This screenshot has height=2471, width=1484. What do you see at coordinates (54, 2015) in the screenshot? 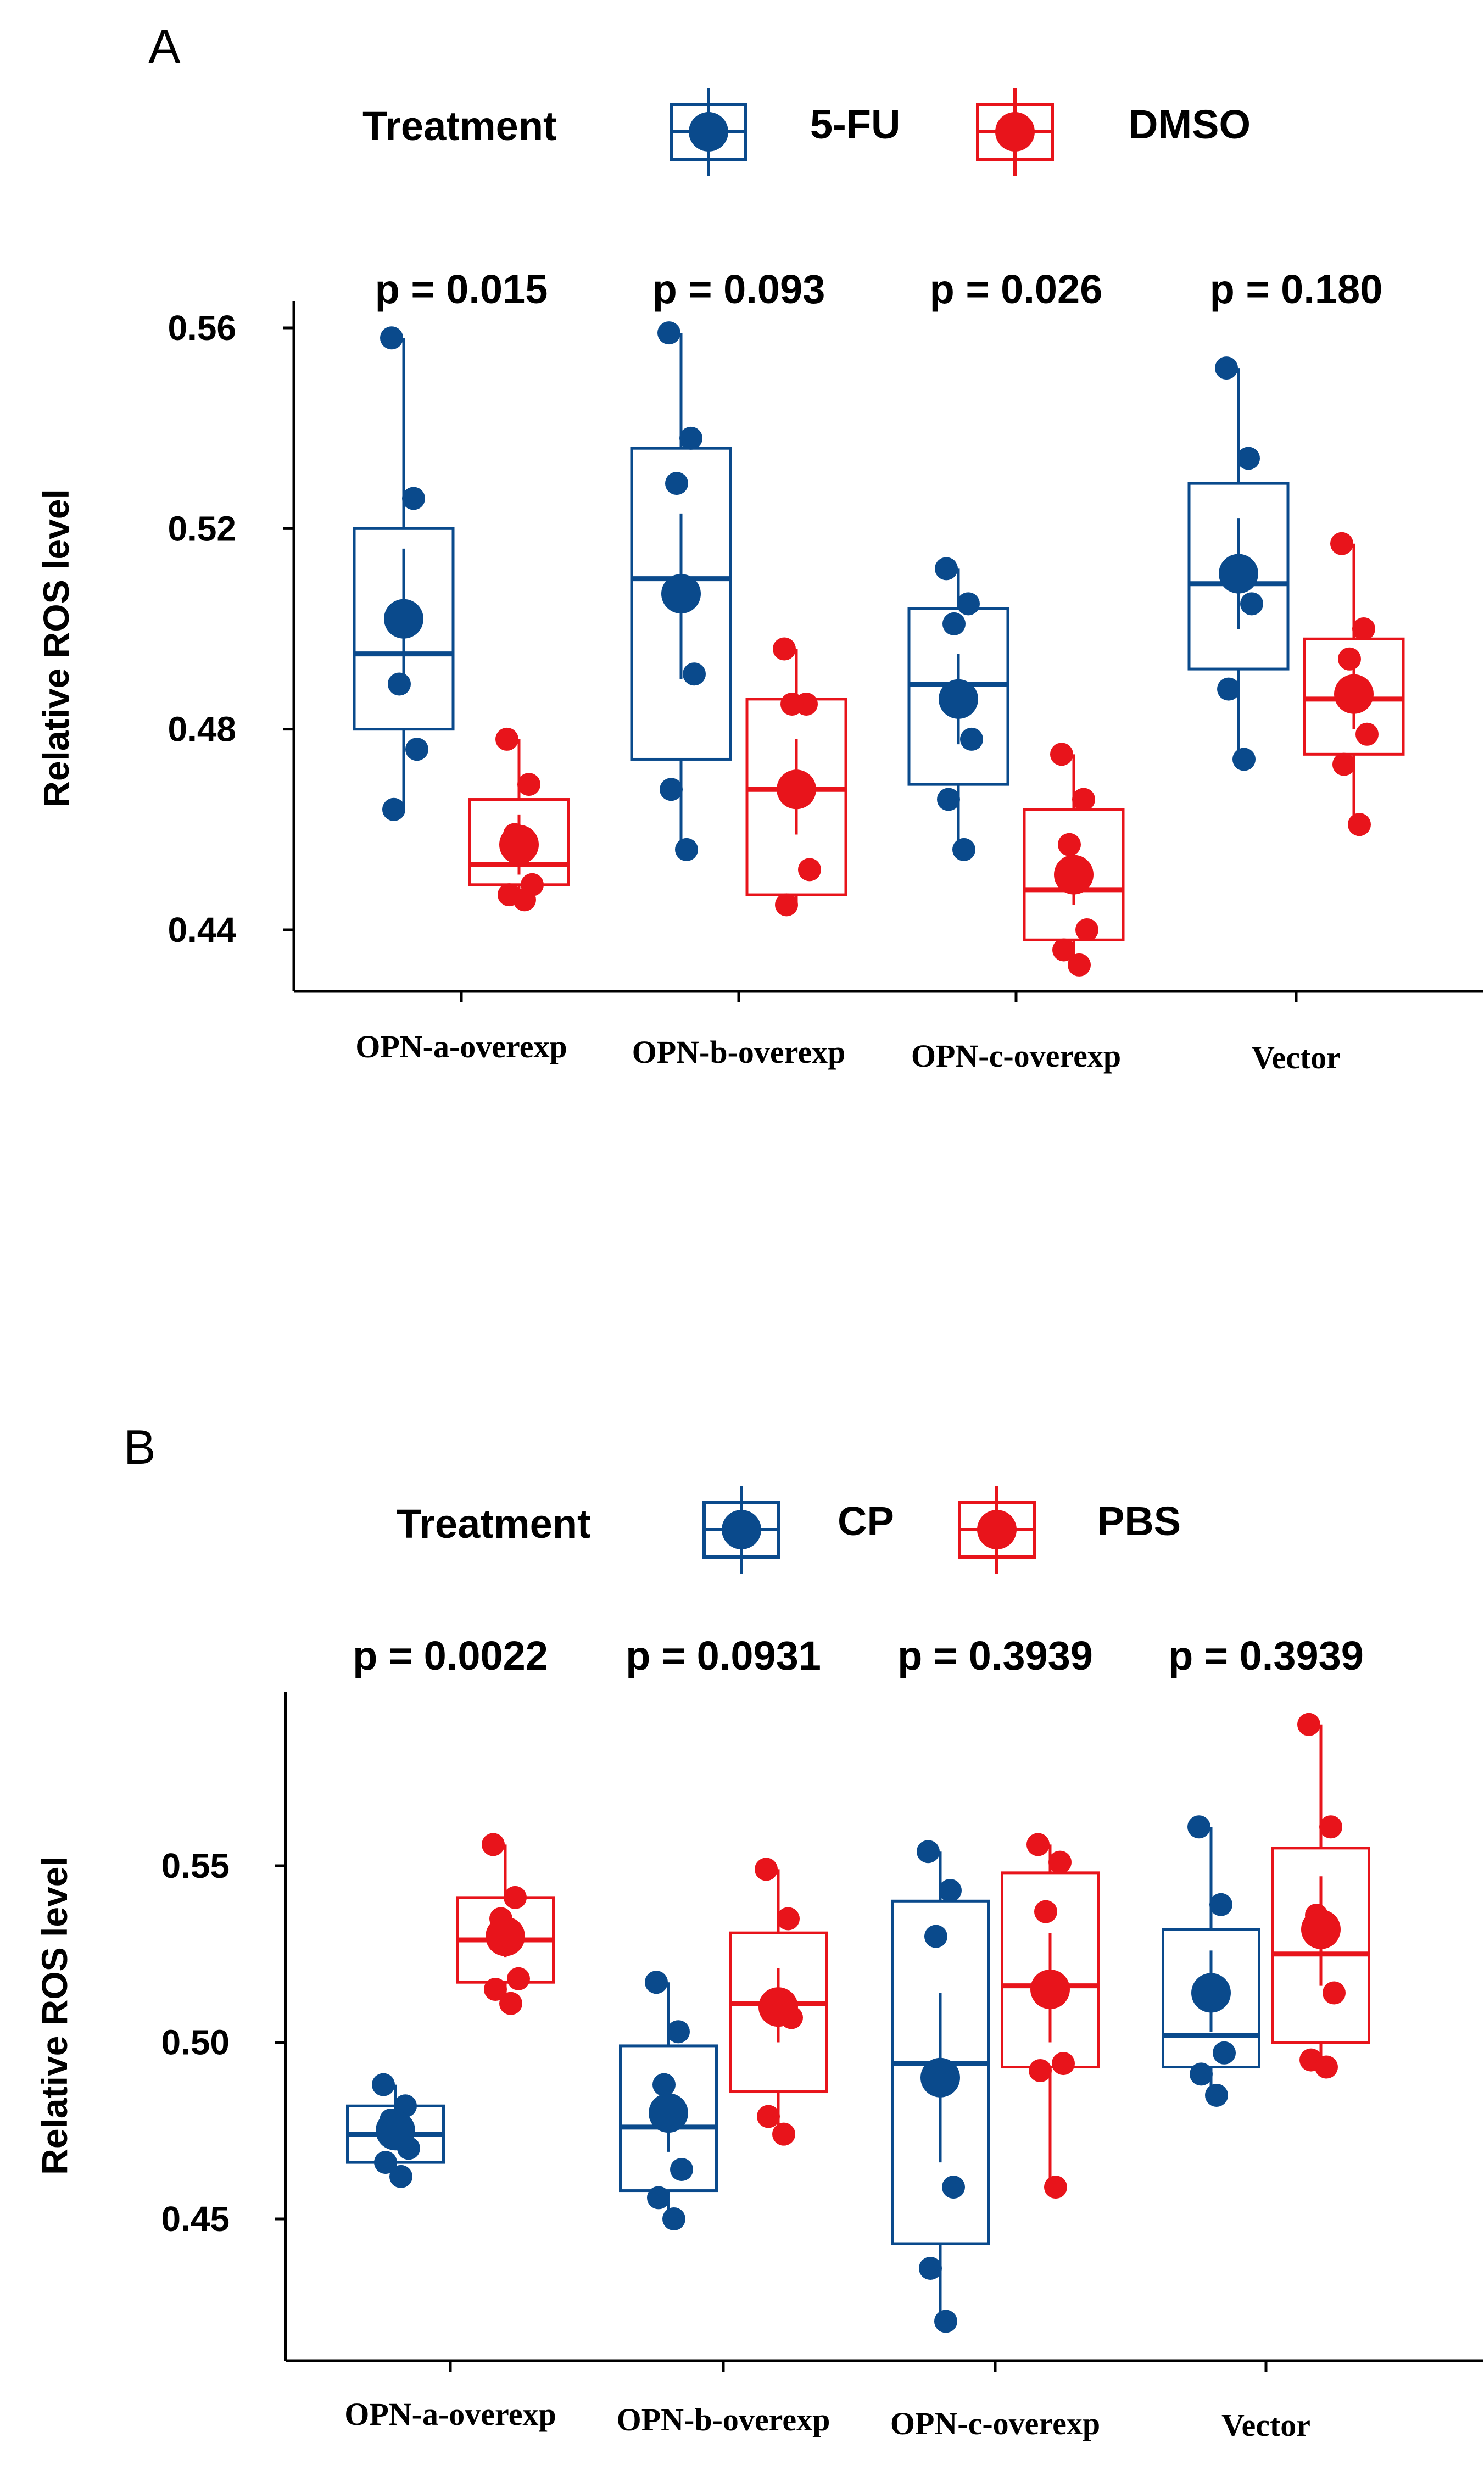
I see `y-axis-label: Relative ROS level` at bounding box center [54, 2015].